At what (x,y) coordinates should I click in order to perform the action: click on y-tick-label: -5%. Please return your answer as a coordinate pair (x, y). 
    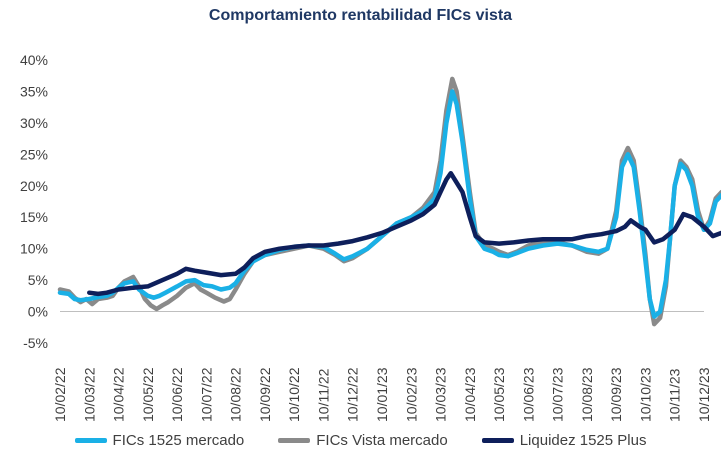
    Looking at the image, I should click on (35, 343).